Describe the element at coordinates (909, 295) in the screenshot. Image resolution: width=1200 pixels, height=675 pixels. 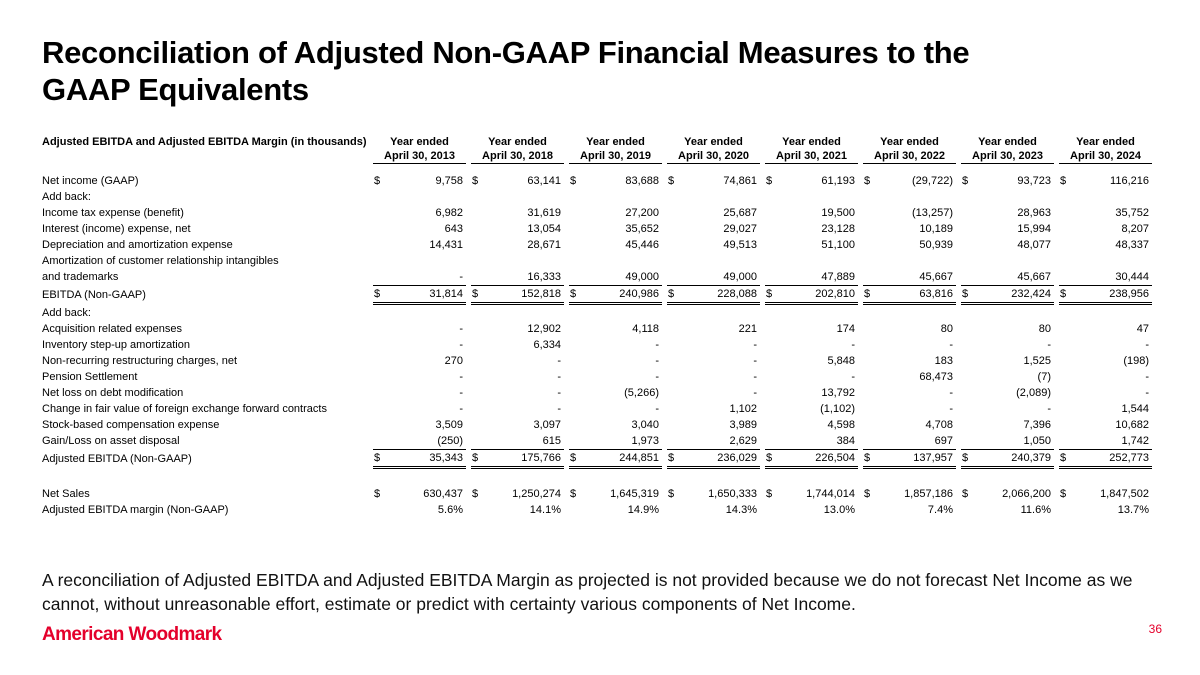
I see `cell-value: $63,816` at that location.